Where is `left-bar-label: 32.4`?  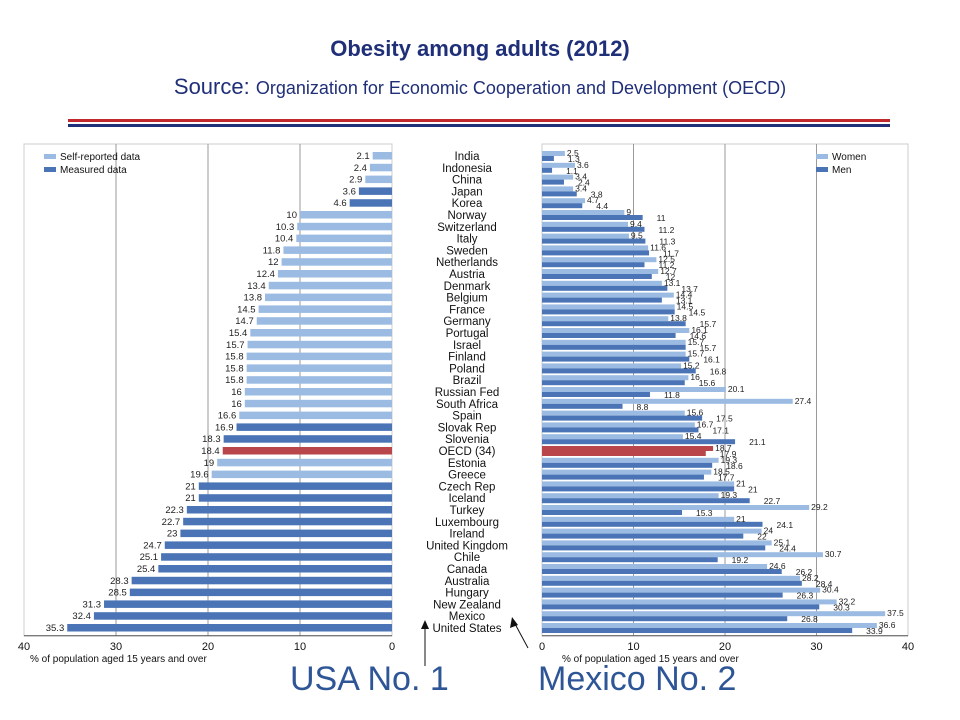
left-bar-label: 32.4 is located at coordinates (81, 616).